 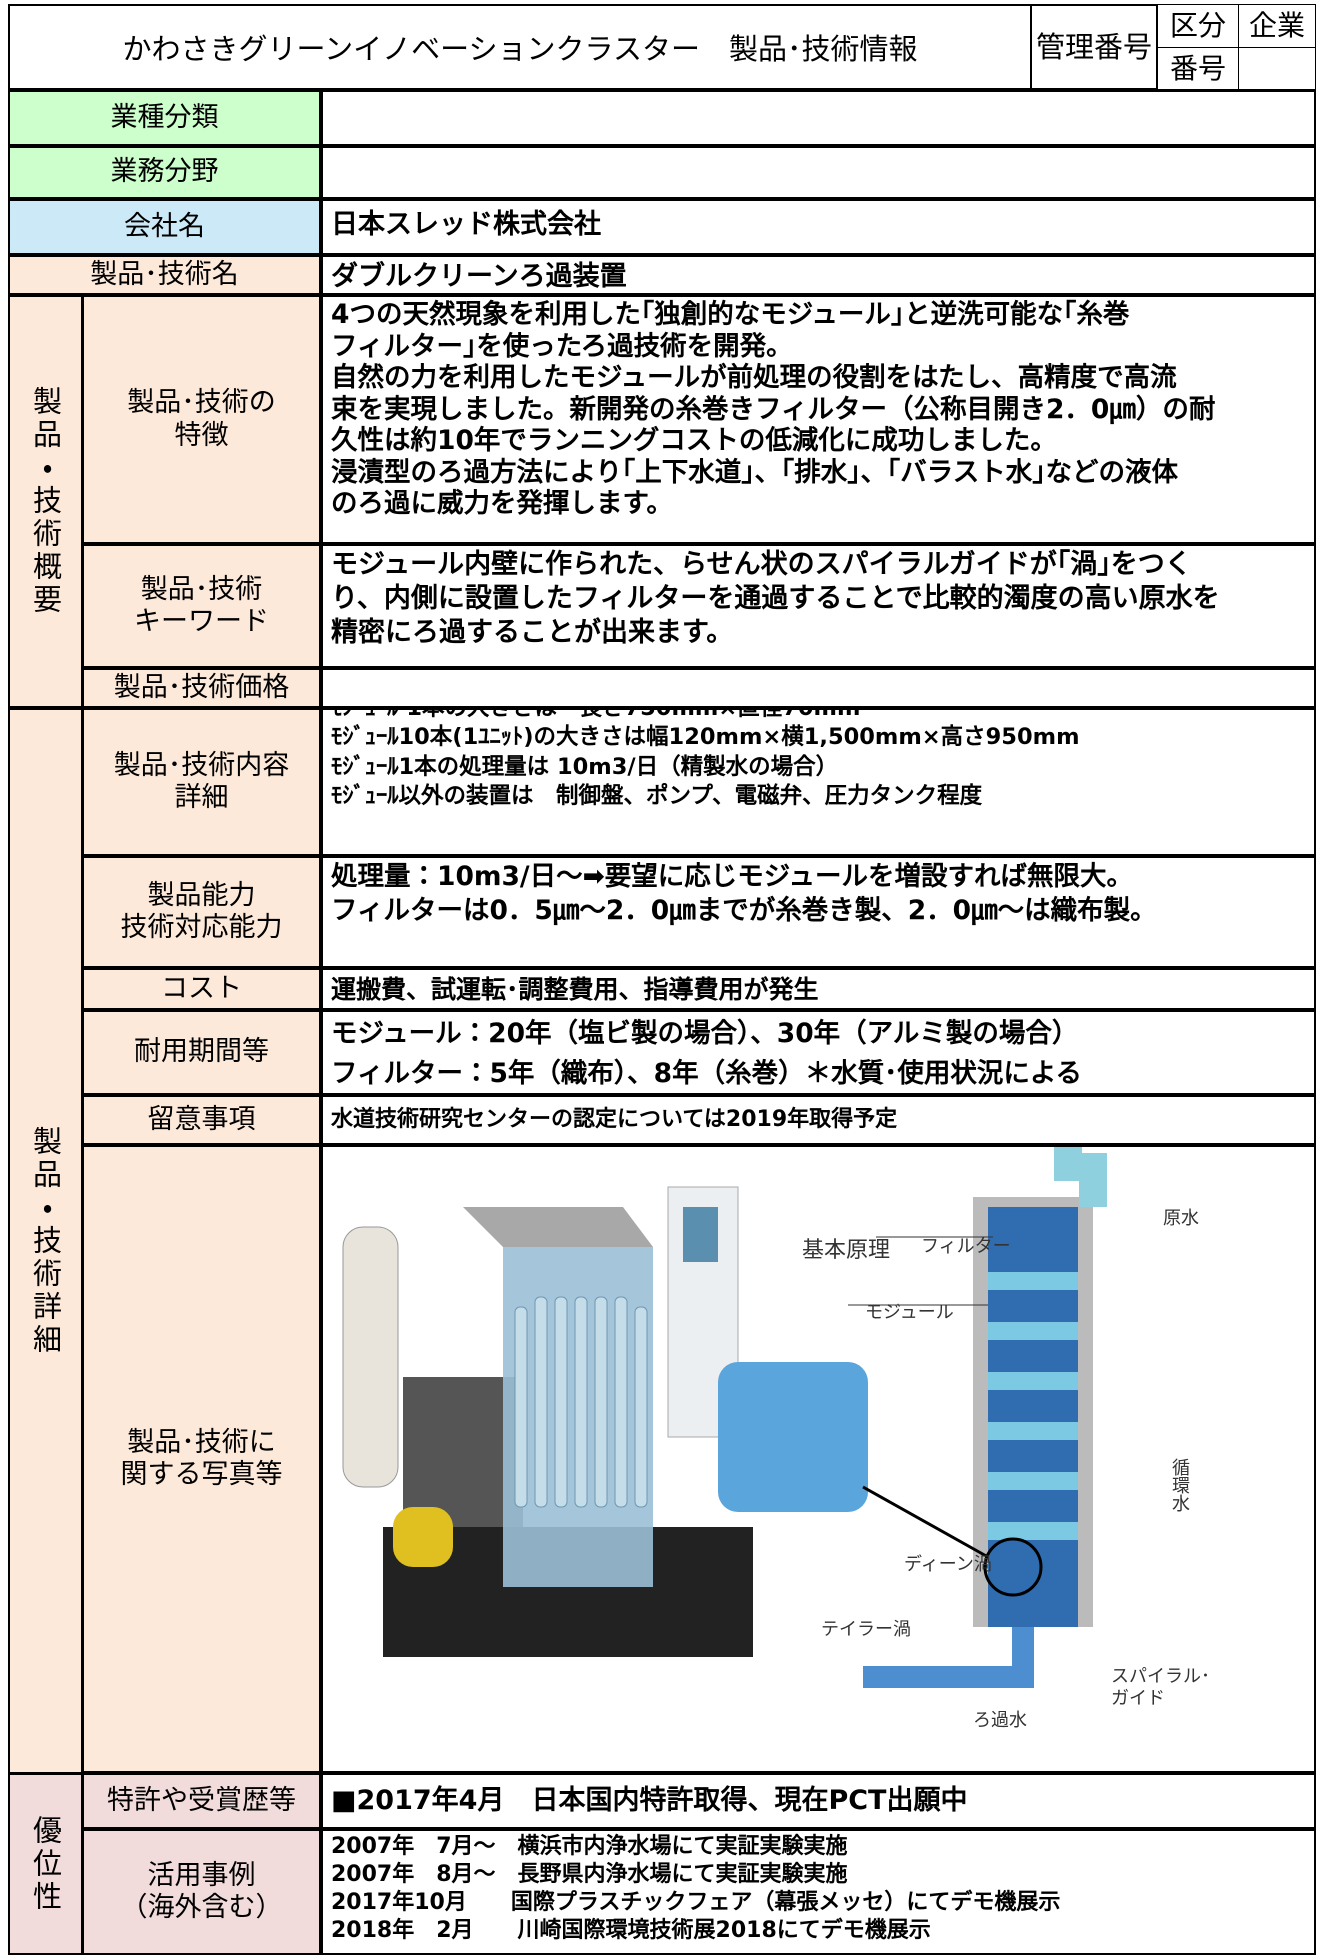 I want to click on content-lines: 水道技術研究センターの認定については2019年取得予定, so click(x=818, y=1120).